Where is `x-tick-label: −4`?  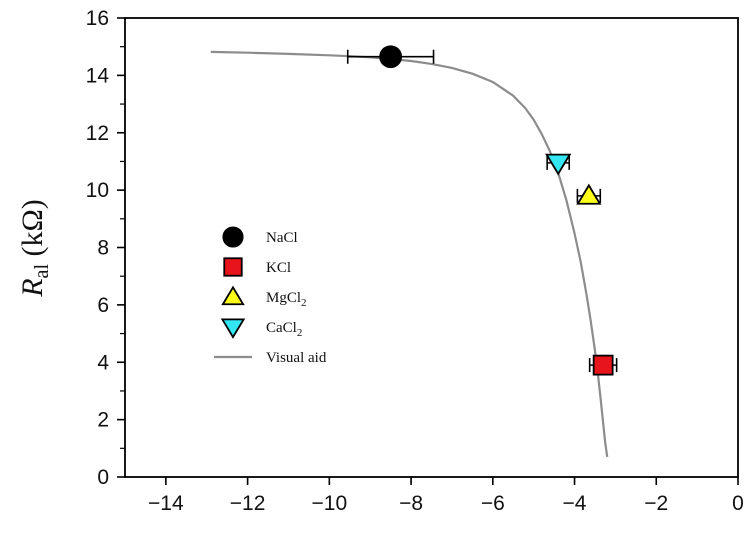
x-tick-label: −4 is located at coordinates (575, 503).